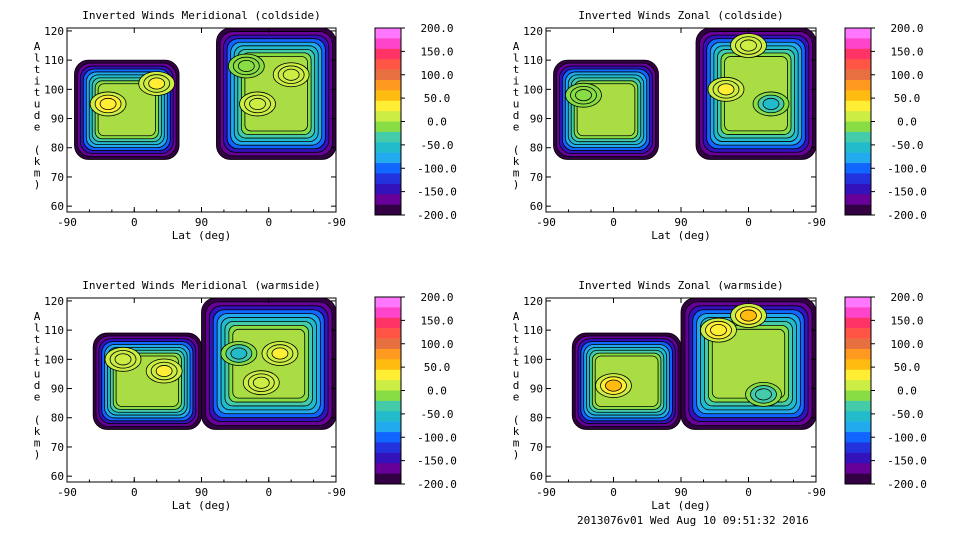 The width and height of the screenshot is (960, 540). Describe the element at coordinates (516, 397) in the screenshot. I see `y-axis-label-char: e` at that location.